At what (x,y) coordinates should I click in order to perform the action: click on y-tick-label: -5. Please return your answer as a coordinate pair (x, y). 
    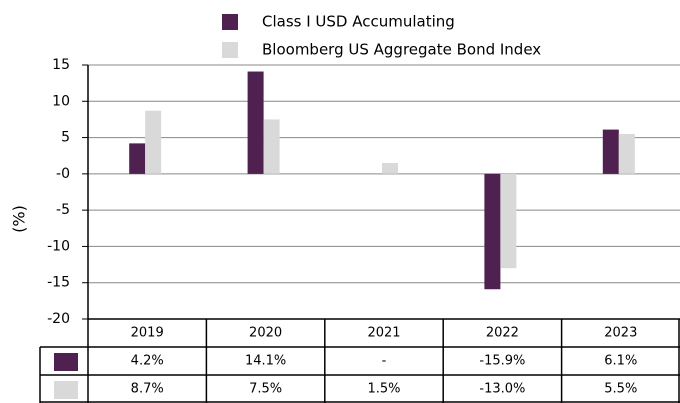
    Looking at the image, I should click on (63, 210).